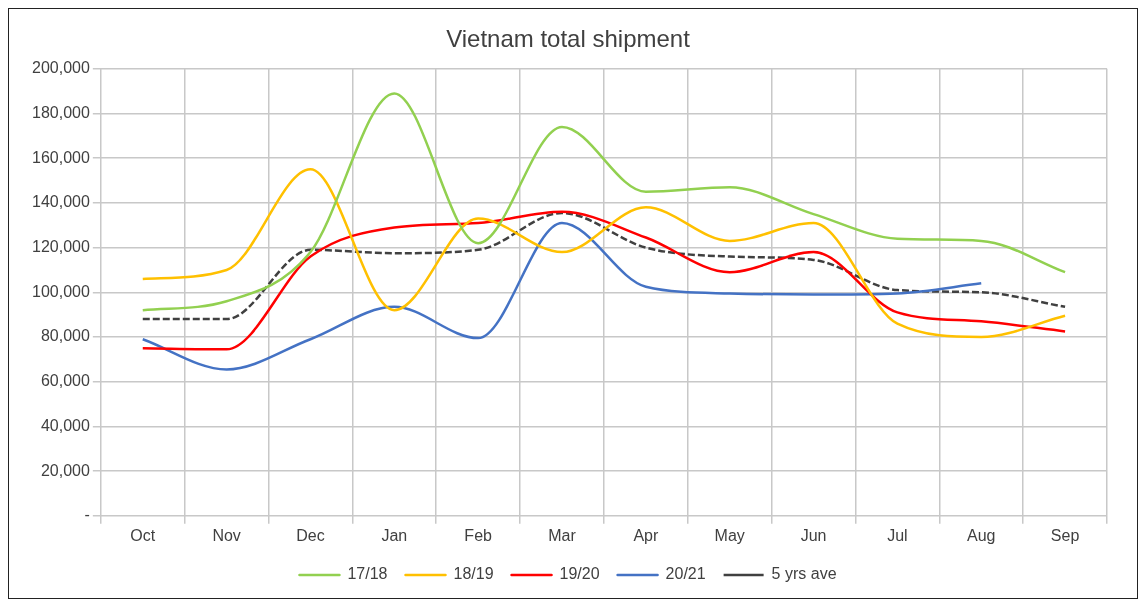 Image resolution: width=1146 pixels, height=607 pixels. I want to click on legend-label: 17/18, so click(367, 574).